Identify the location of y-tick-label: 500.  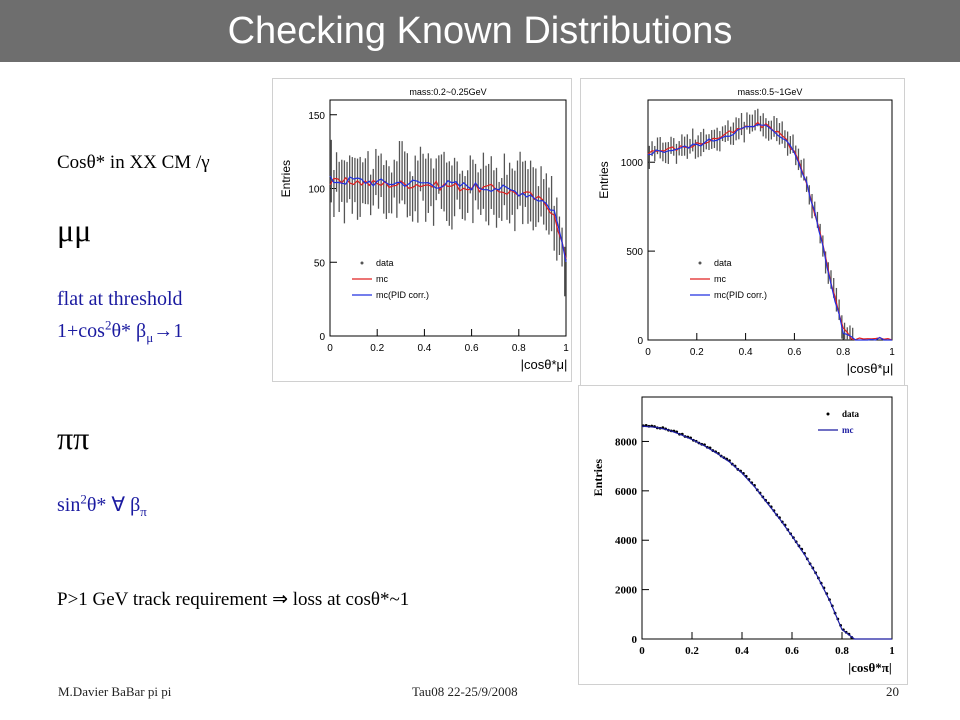
(634, 252).